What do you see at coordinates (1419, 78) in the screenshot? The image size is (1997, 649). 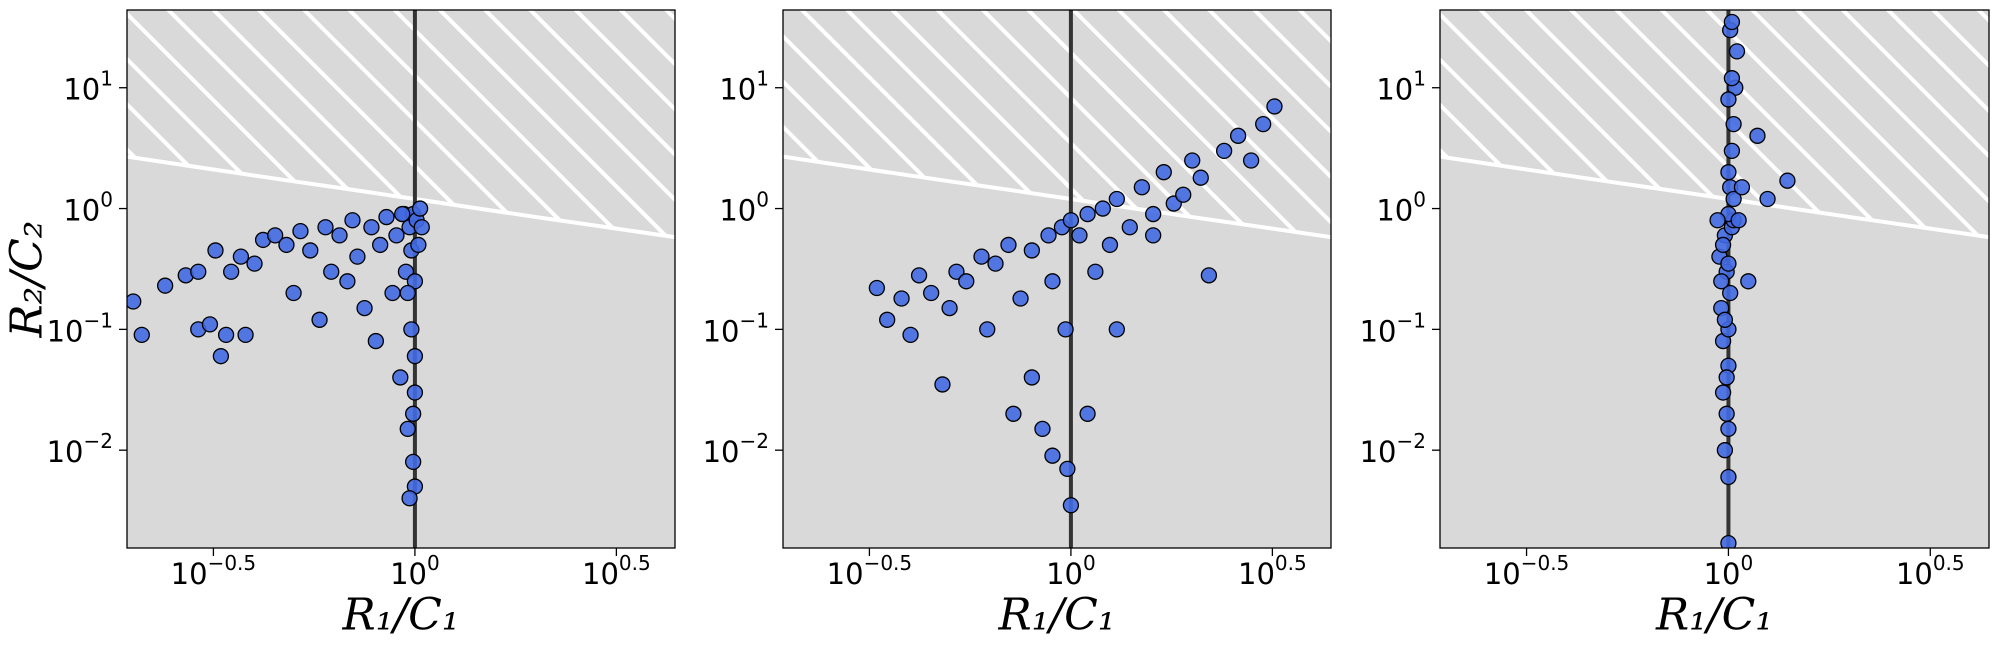 I see `tick-exponent: 1` at bounding box center [1419, 78].